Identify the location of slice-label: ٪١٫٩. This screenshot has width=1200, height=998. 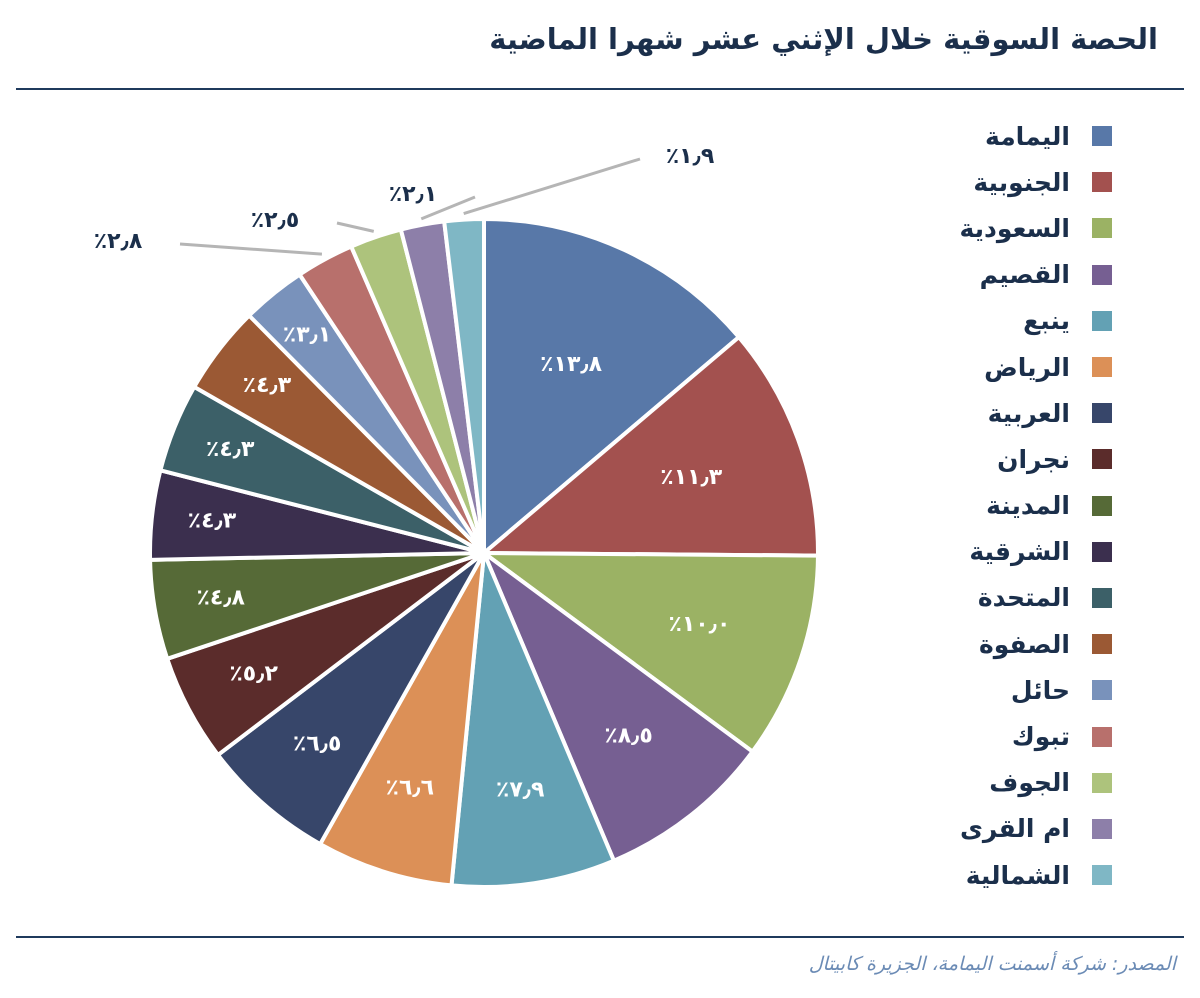
(690, 156).